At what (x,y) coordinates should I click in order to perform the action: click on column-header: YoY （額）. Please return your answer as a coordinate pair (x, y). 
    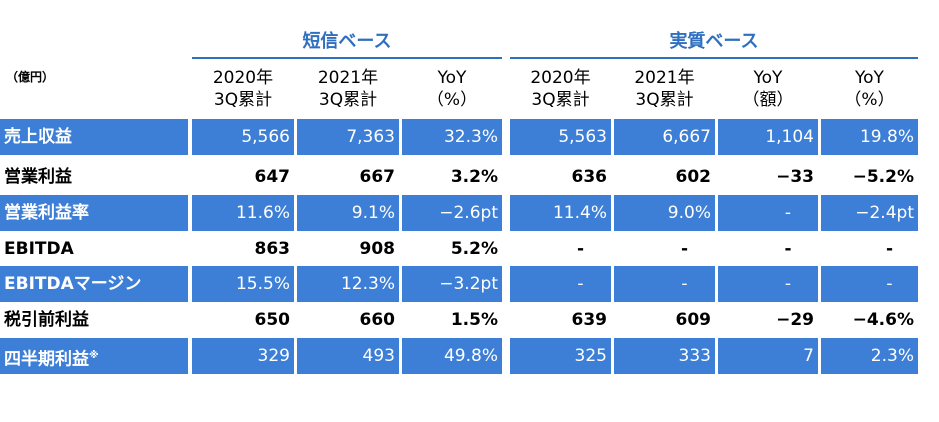
    Looking at the image, I should click on (768, 89).